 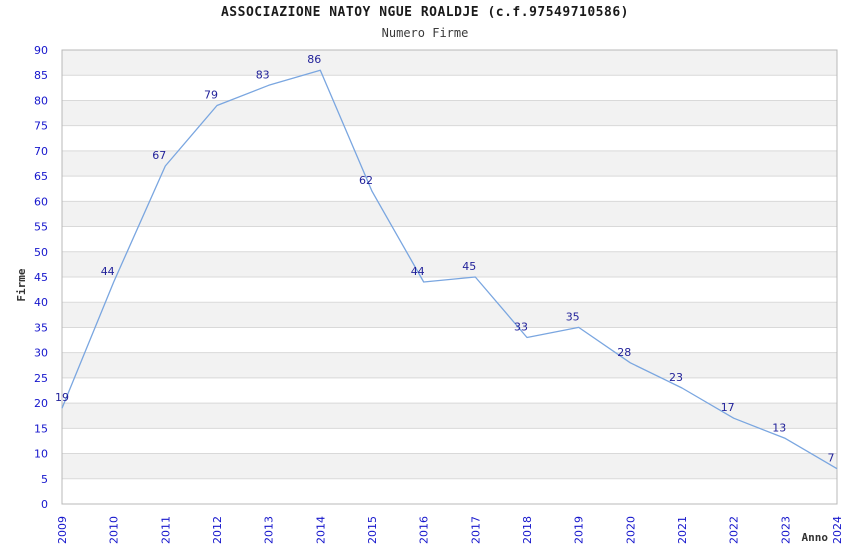 What do you see at coordinates (41, 126) in the screenshot?
I see `y-tick-label: 75` at bounding box center [41, 126].